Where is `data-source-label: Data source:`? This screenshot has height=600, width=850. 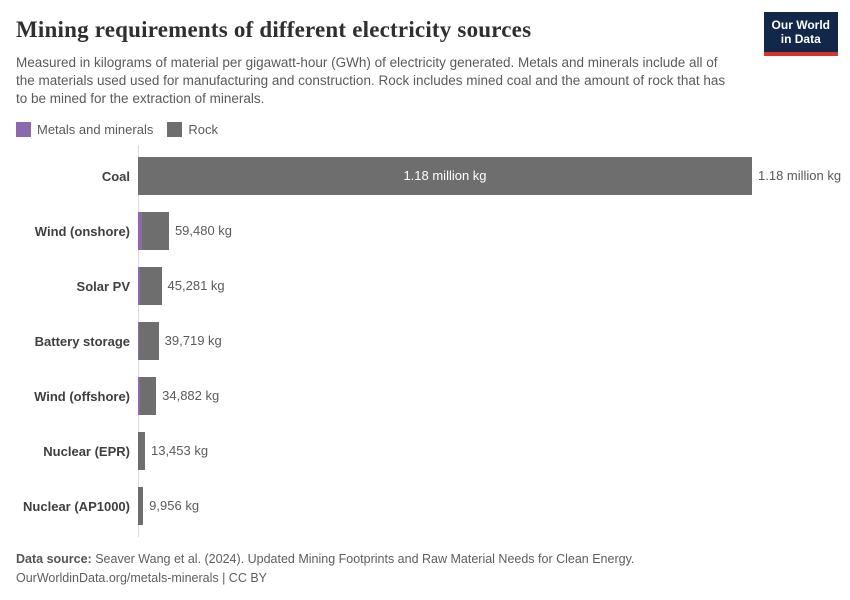 data-source-label: Data source: is located at coordinates (54, 558).